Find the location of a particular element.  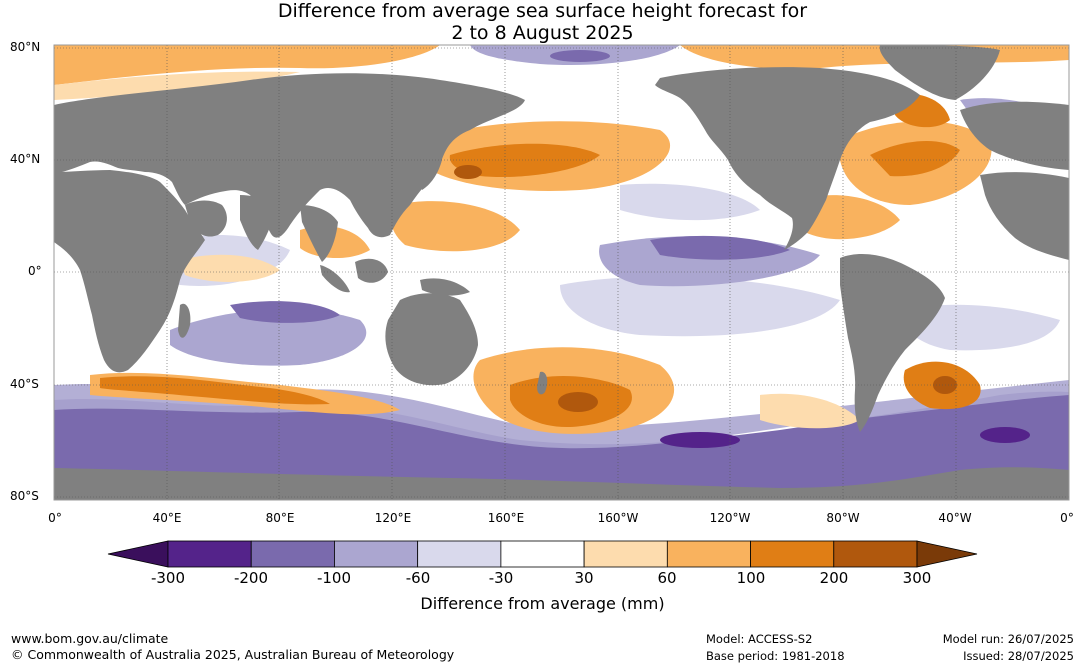

borneo-land is located at coordinates (371, 270).